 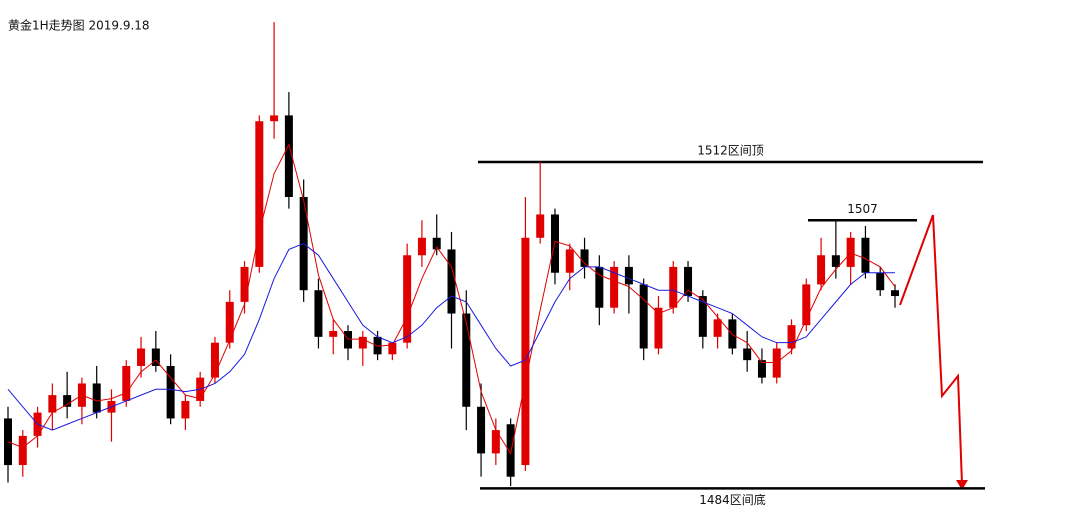 I want to click on forecast-path, so click(x=931, y=349).